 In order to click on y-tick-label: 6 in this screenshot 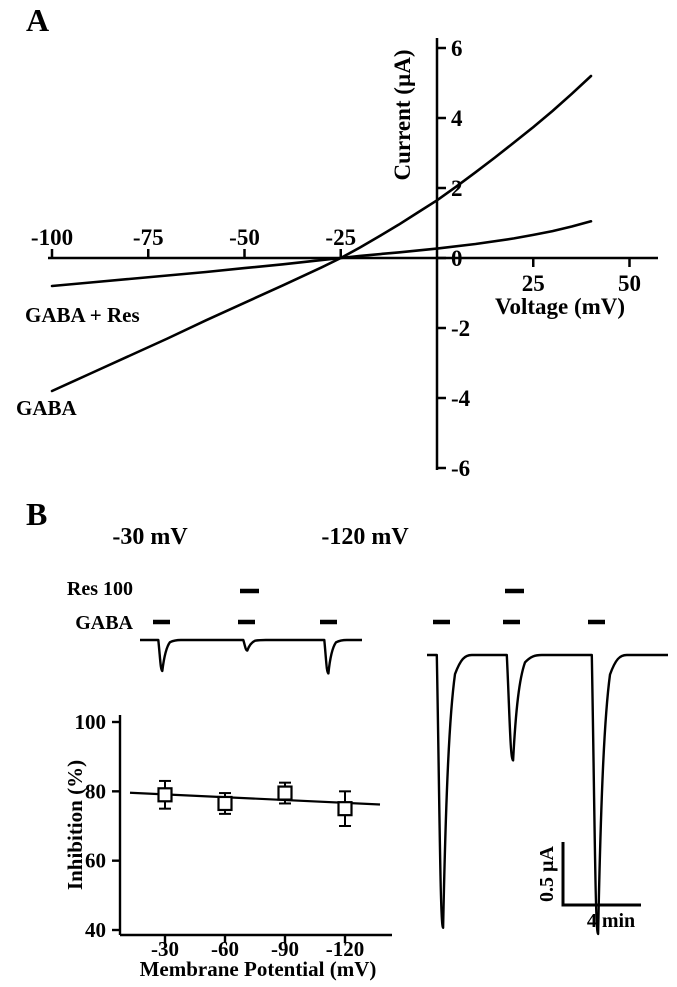, I will do `click(457, 48)`.